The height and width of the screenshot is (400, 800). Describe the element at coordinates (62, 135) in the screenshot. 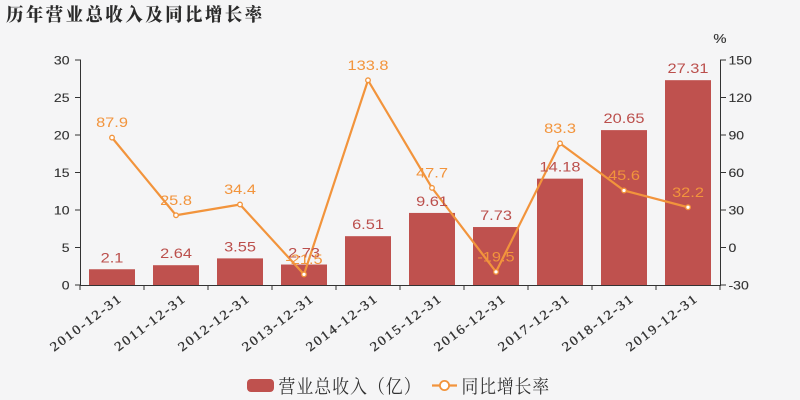

I see `svg-text: 20` at that location.